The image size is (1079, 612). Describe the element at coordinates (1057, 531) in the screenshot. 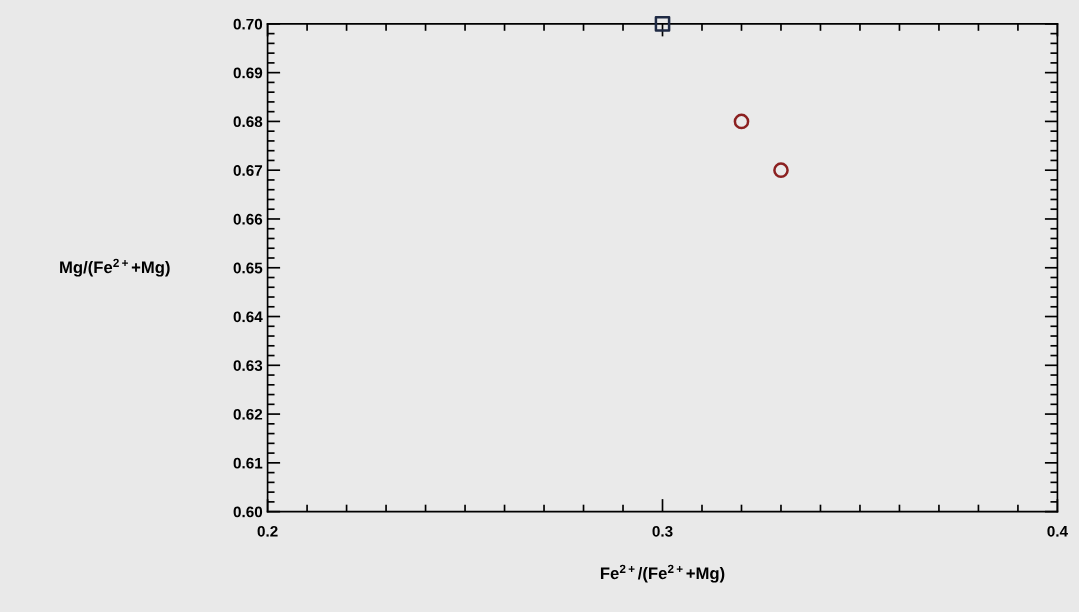

I see `x-tick-label: 0.4` at that location.